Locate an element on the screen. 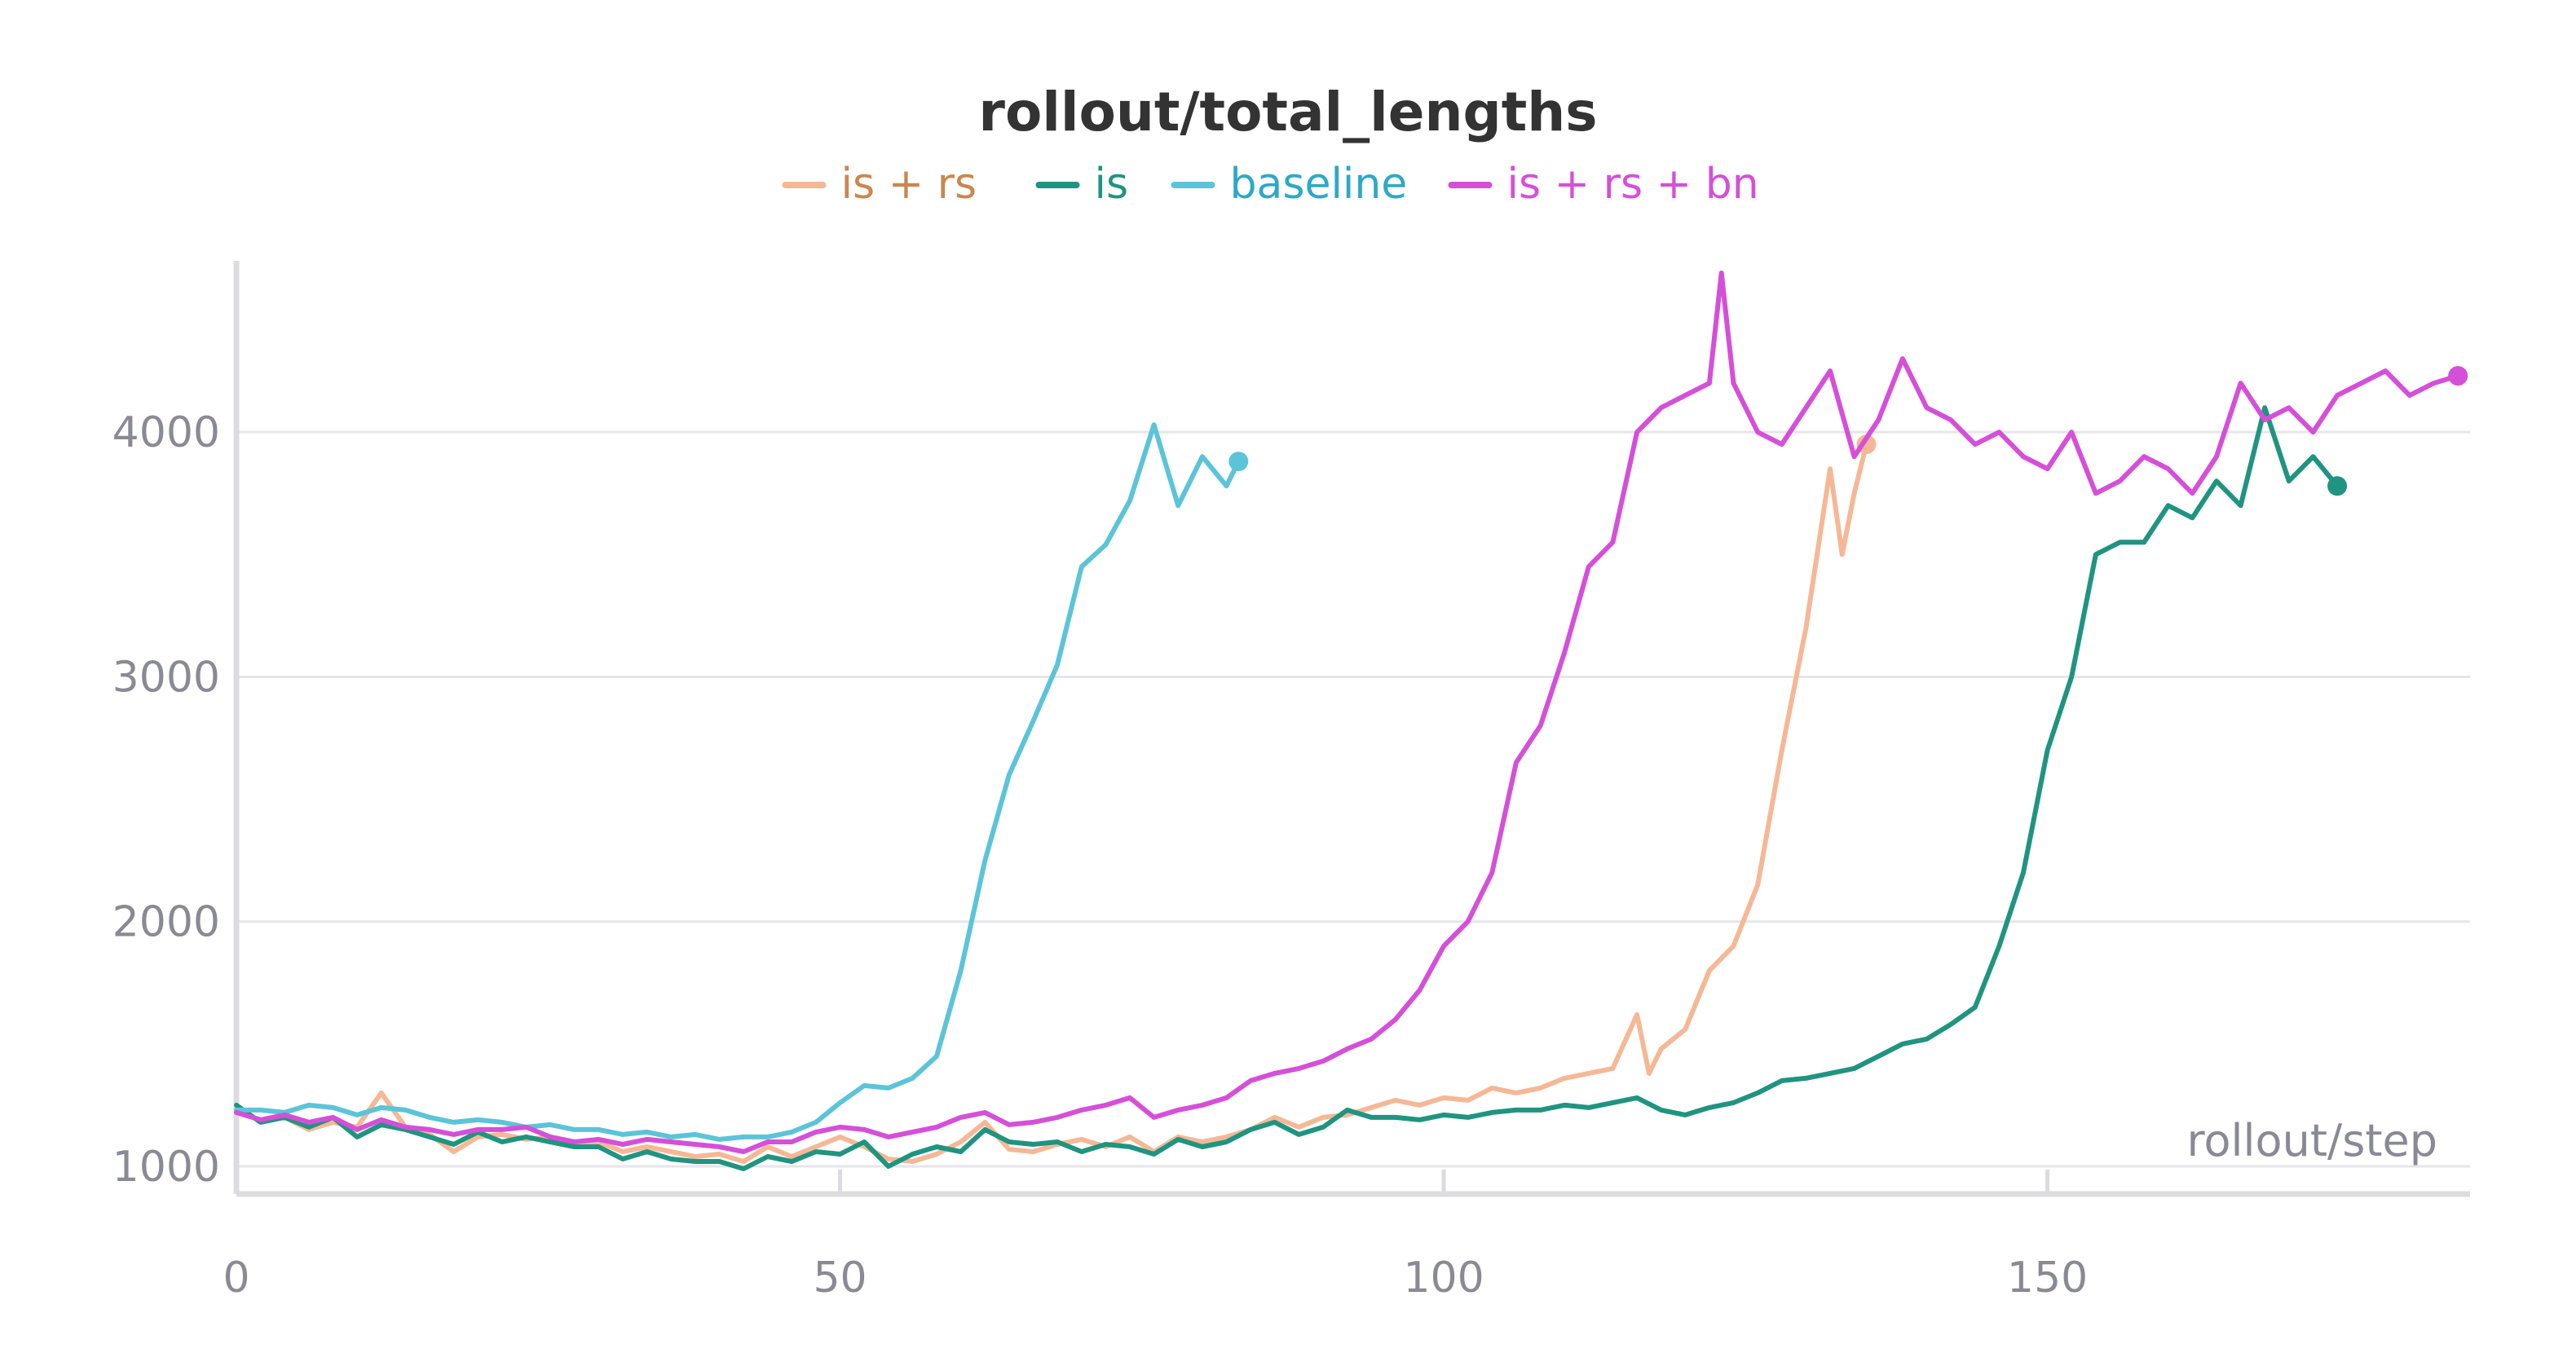 The height and width of the screenshot is (1353, 2576). legend-label-3: is + rs + bn is located at coordinates (1633, 184).